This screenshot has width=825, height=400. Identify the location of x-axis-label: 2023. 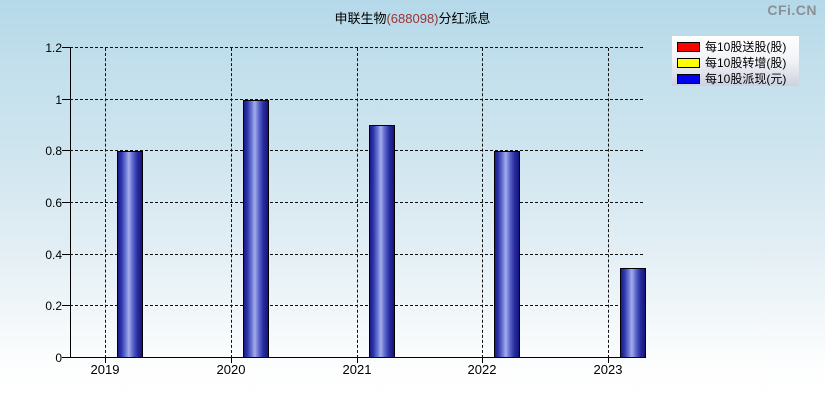
(608, 369).